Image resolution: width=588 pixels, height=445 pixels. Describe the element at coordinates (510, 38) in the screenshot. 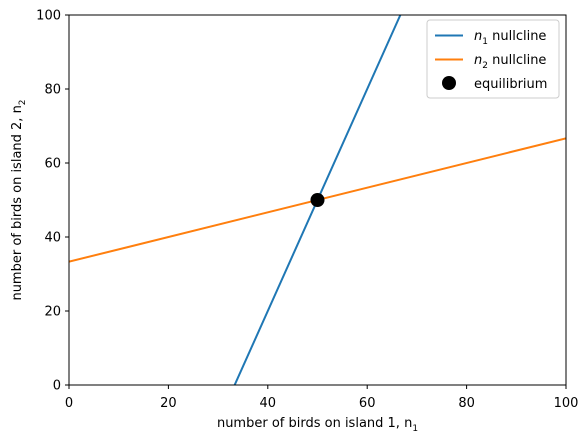

I see `legend-label-n1-nullcline: n1 nullcline` at that location.